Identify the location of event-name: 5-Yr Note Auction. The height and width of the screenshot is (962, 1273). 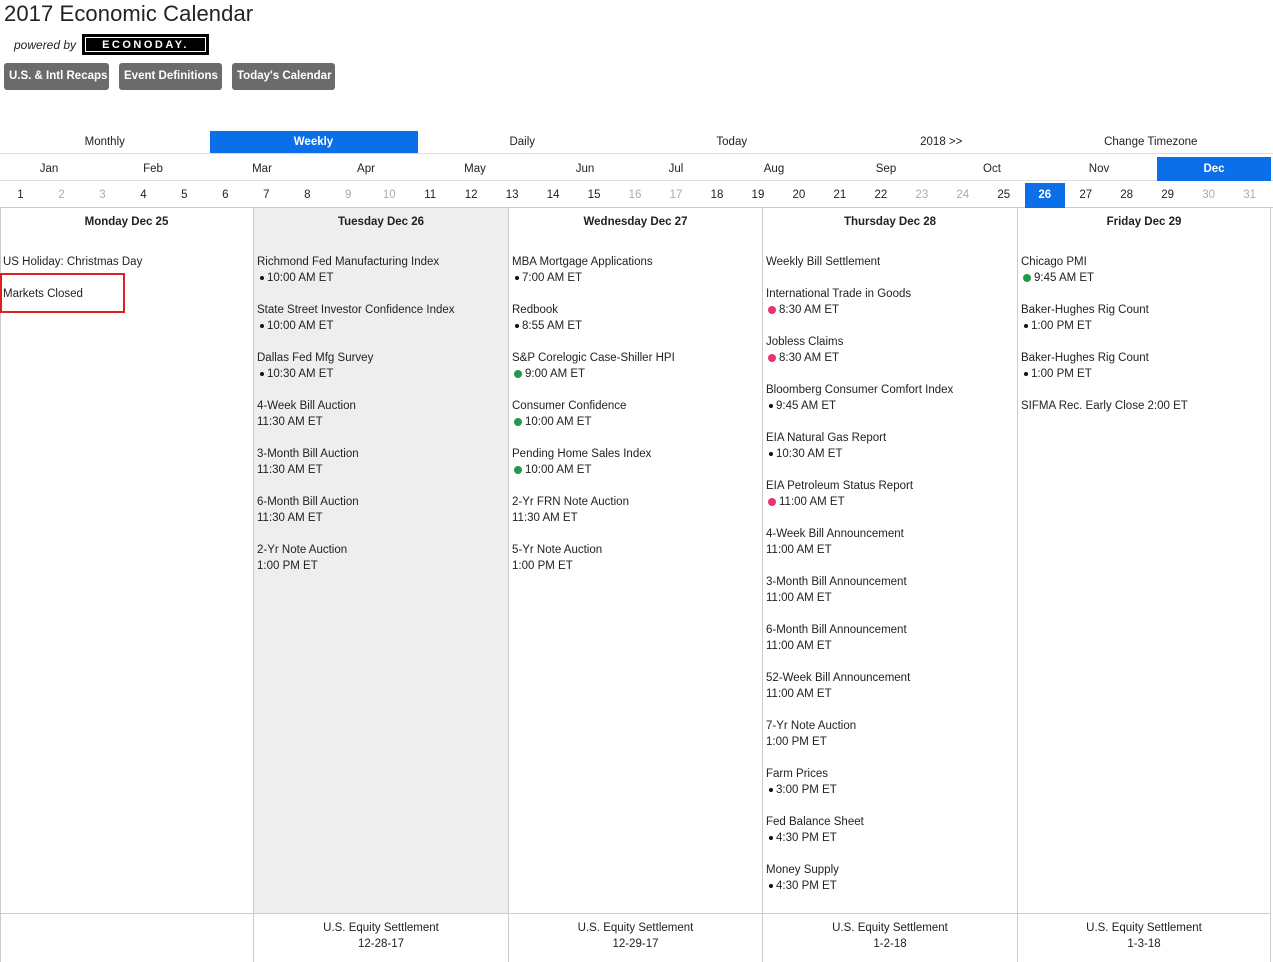
(557, 550).